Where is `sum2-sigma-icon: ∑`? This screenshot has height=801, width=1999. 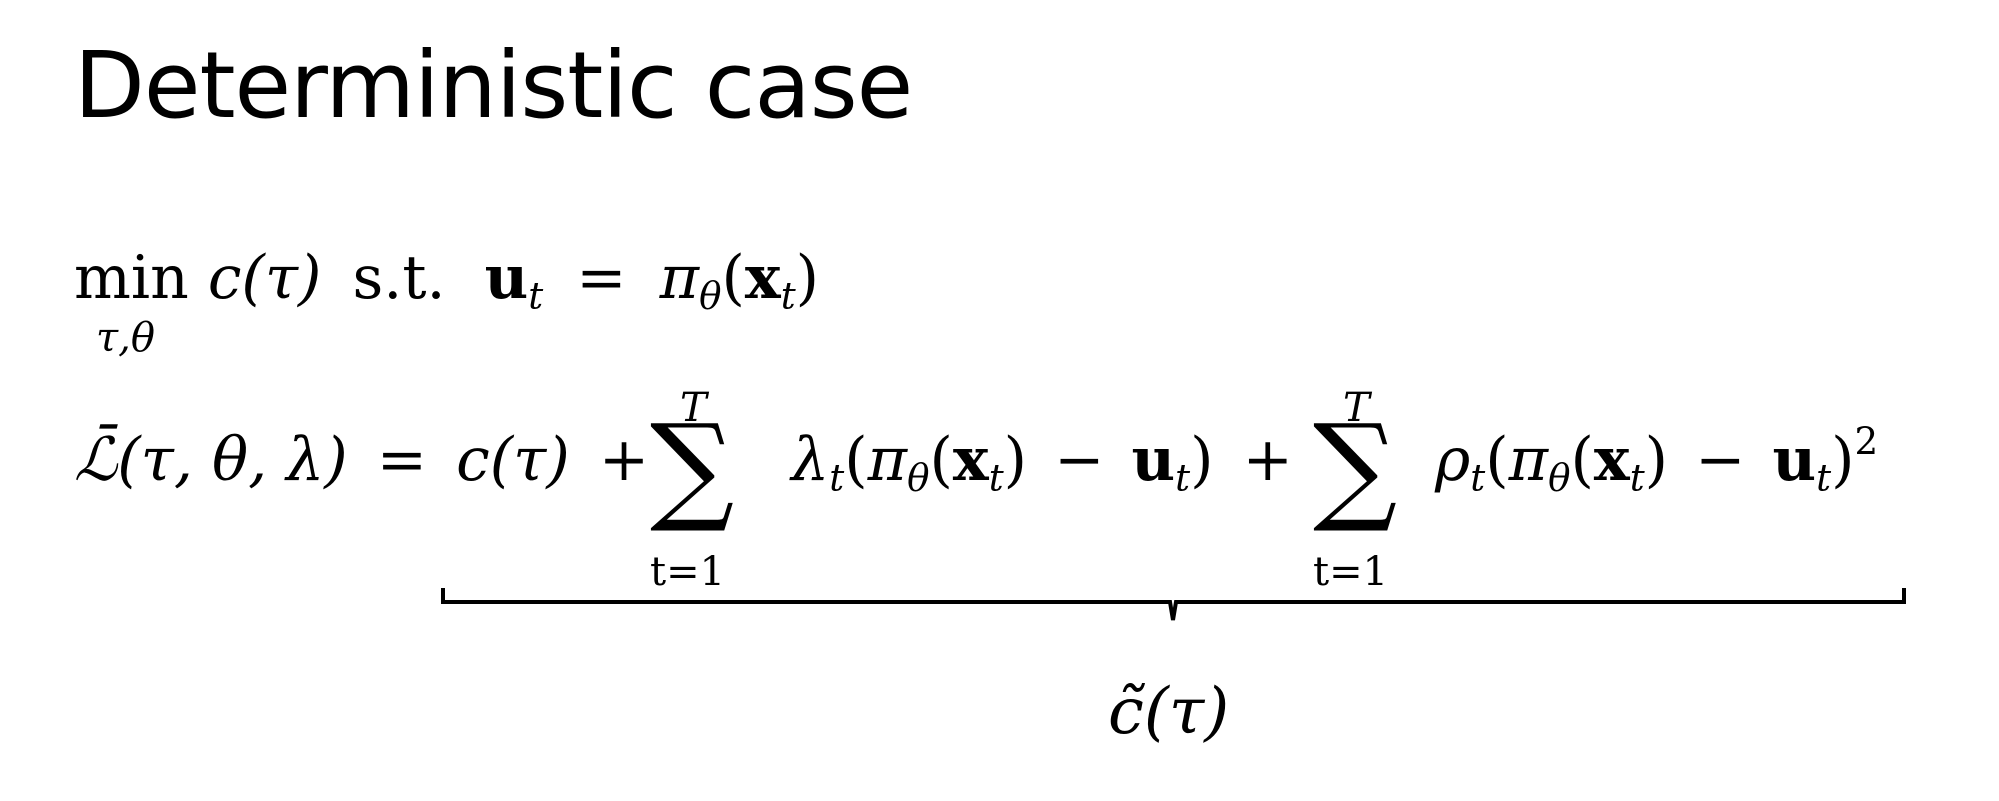
sum2-sigma-icon: ∑ is located at coordinates (1355, 467).